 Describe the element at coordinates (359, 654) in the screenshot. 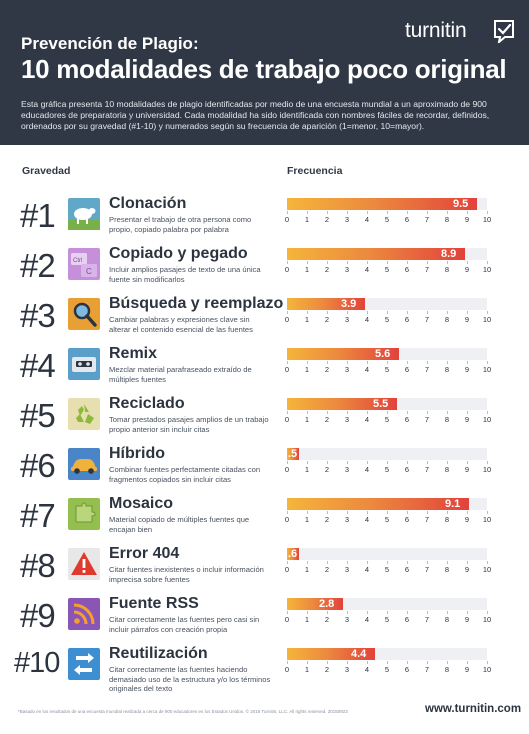

I see `frequency-value-label: 4.4` at that location.